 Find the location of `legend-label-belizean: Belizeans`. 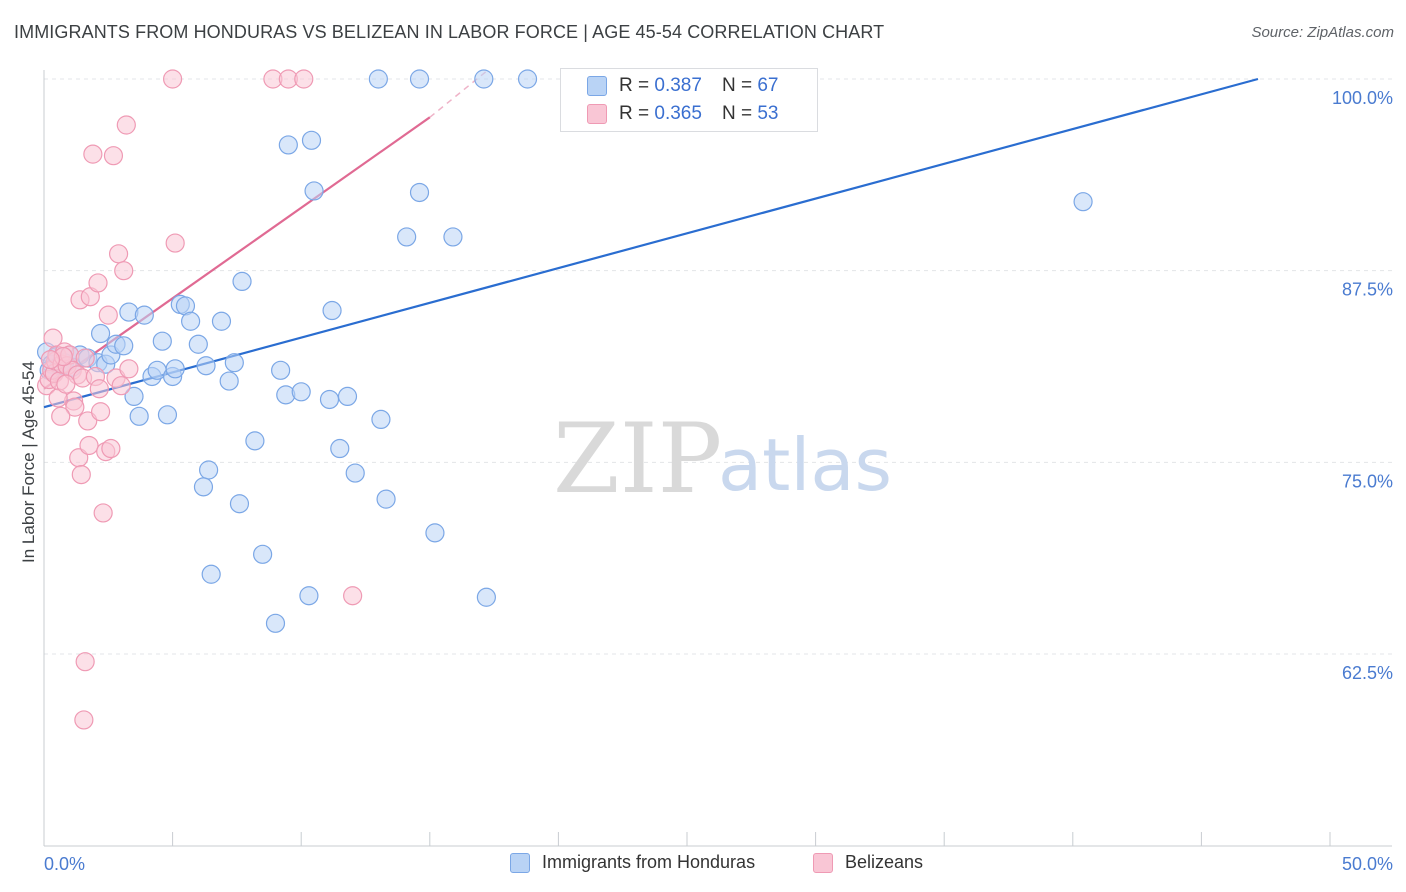

legend-label-belizean: Belizeans is located at coordinates (884, 862).